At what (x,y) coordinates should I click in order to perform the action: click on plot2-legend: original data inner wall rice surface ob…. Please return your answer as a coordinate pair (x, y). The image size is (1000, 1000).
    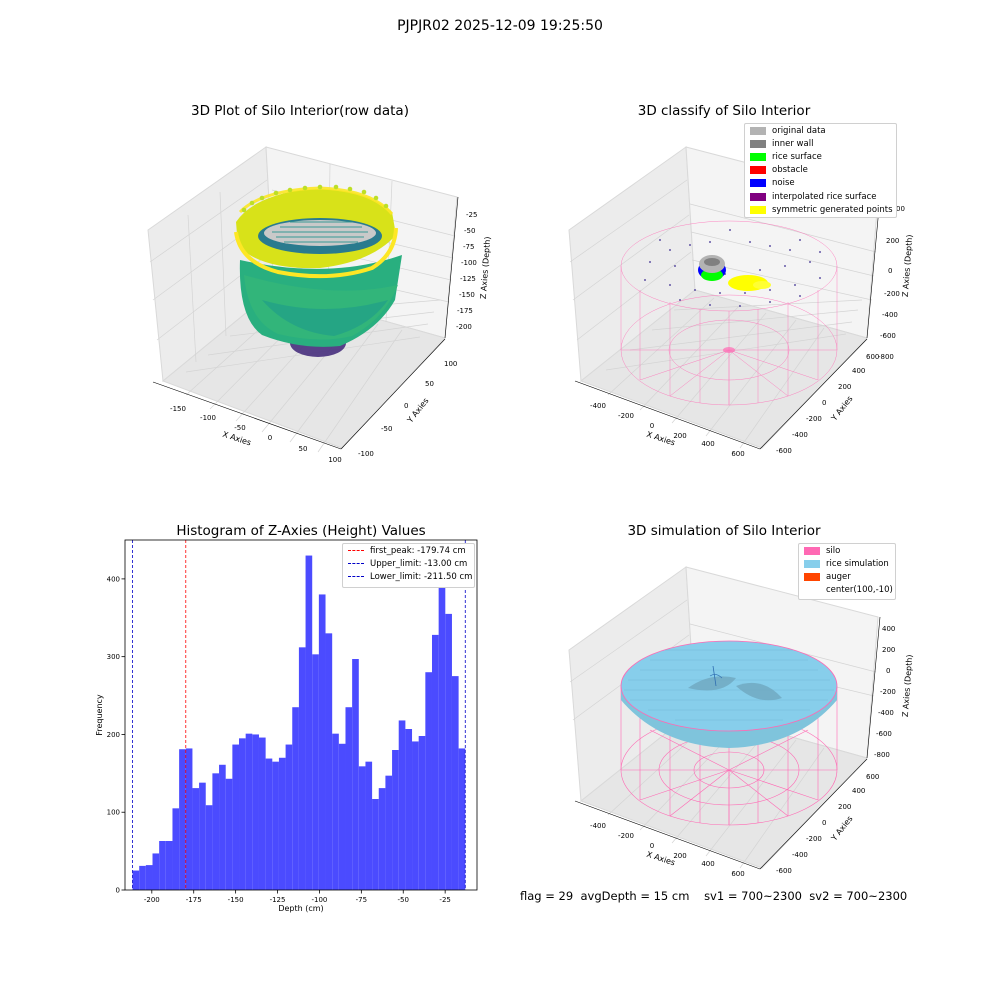
    Looking at the image, I should click on (820, 170).